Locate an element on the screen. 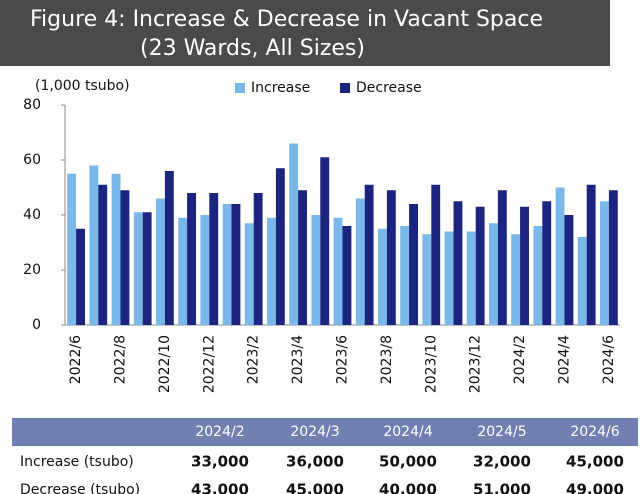 This screenshot has height=494, width=643. table-cell: 51,000 is located at coordinates (502, 487).